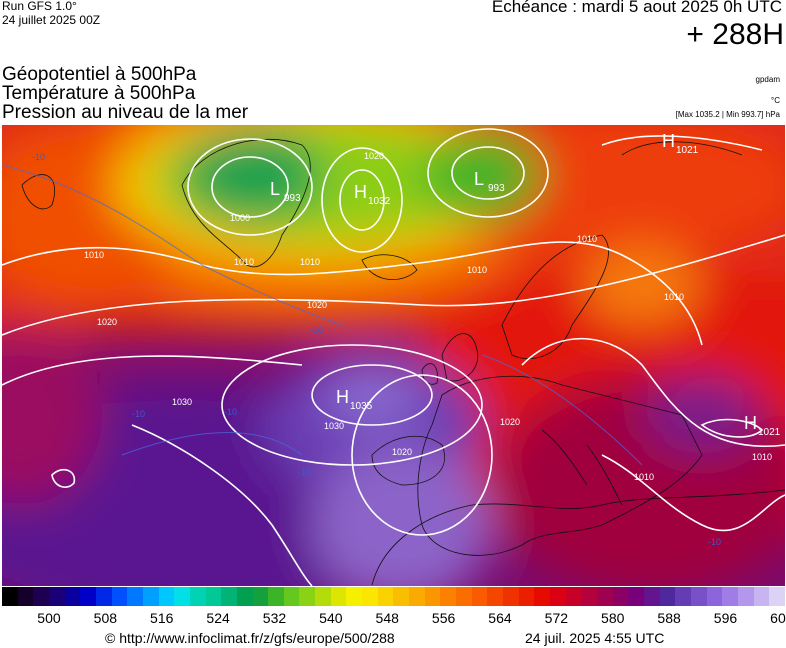 Image resolution: width=786 pixels, height=648 pixels. Describe the element at coordinates (613, 618) in the screenshot. I see `colorbar-label: 580` at that location.